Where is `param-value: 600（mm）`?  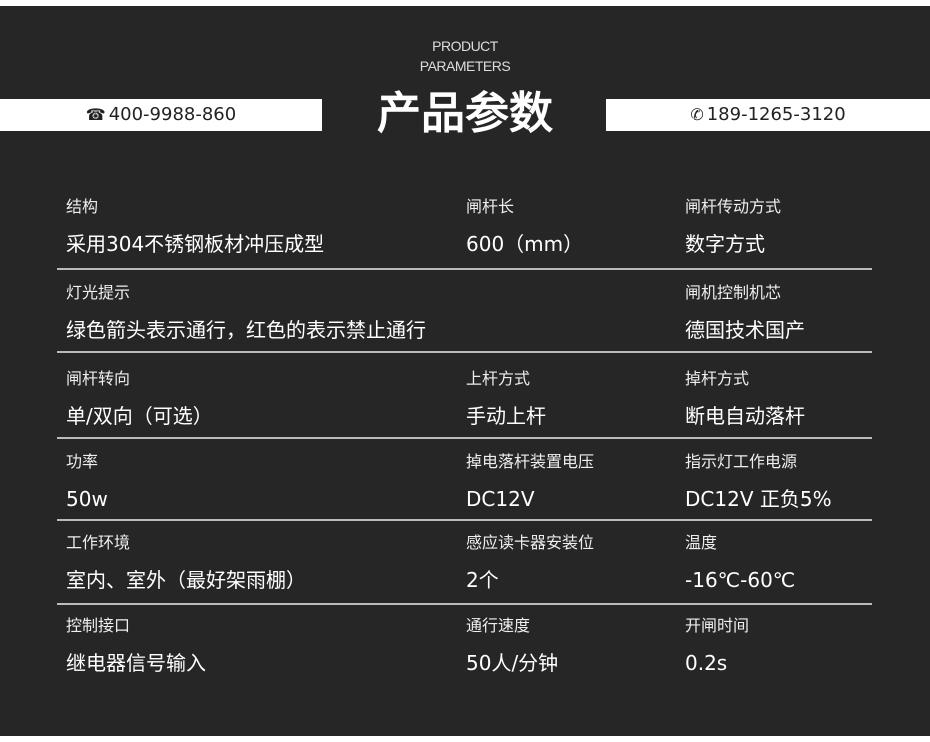
param-value: 600（mm） is located at coordinates (525, 244).